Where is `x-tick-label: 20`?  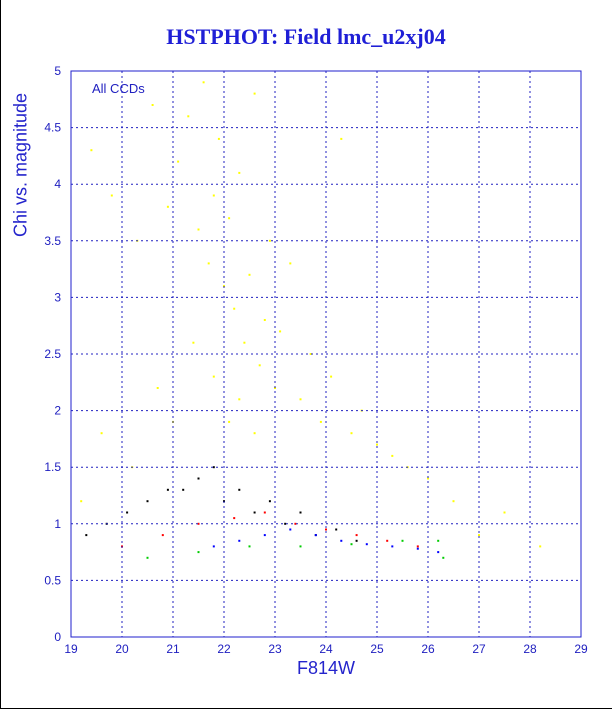 x-tick-label: 20 is located at coordinates (122, 649).